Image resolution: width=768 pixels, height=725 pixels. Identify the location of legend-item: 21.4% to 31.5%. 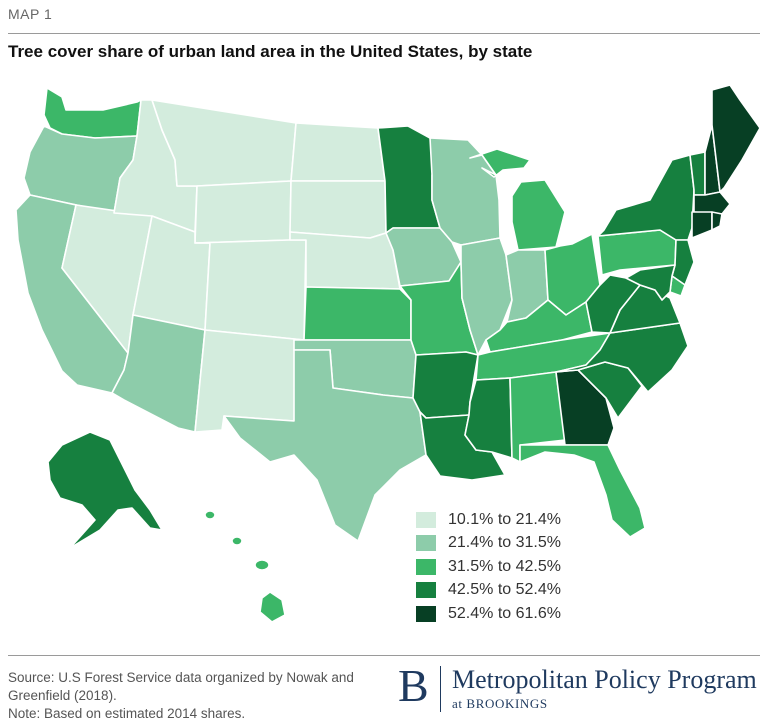
(488, 544).